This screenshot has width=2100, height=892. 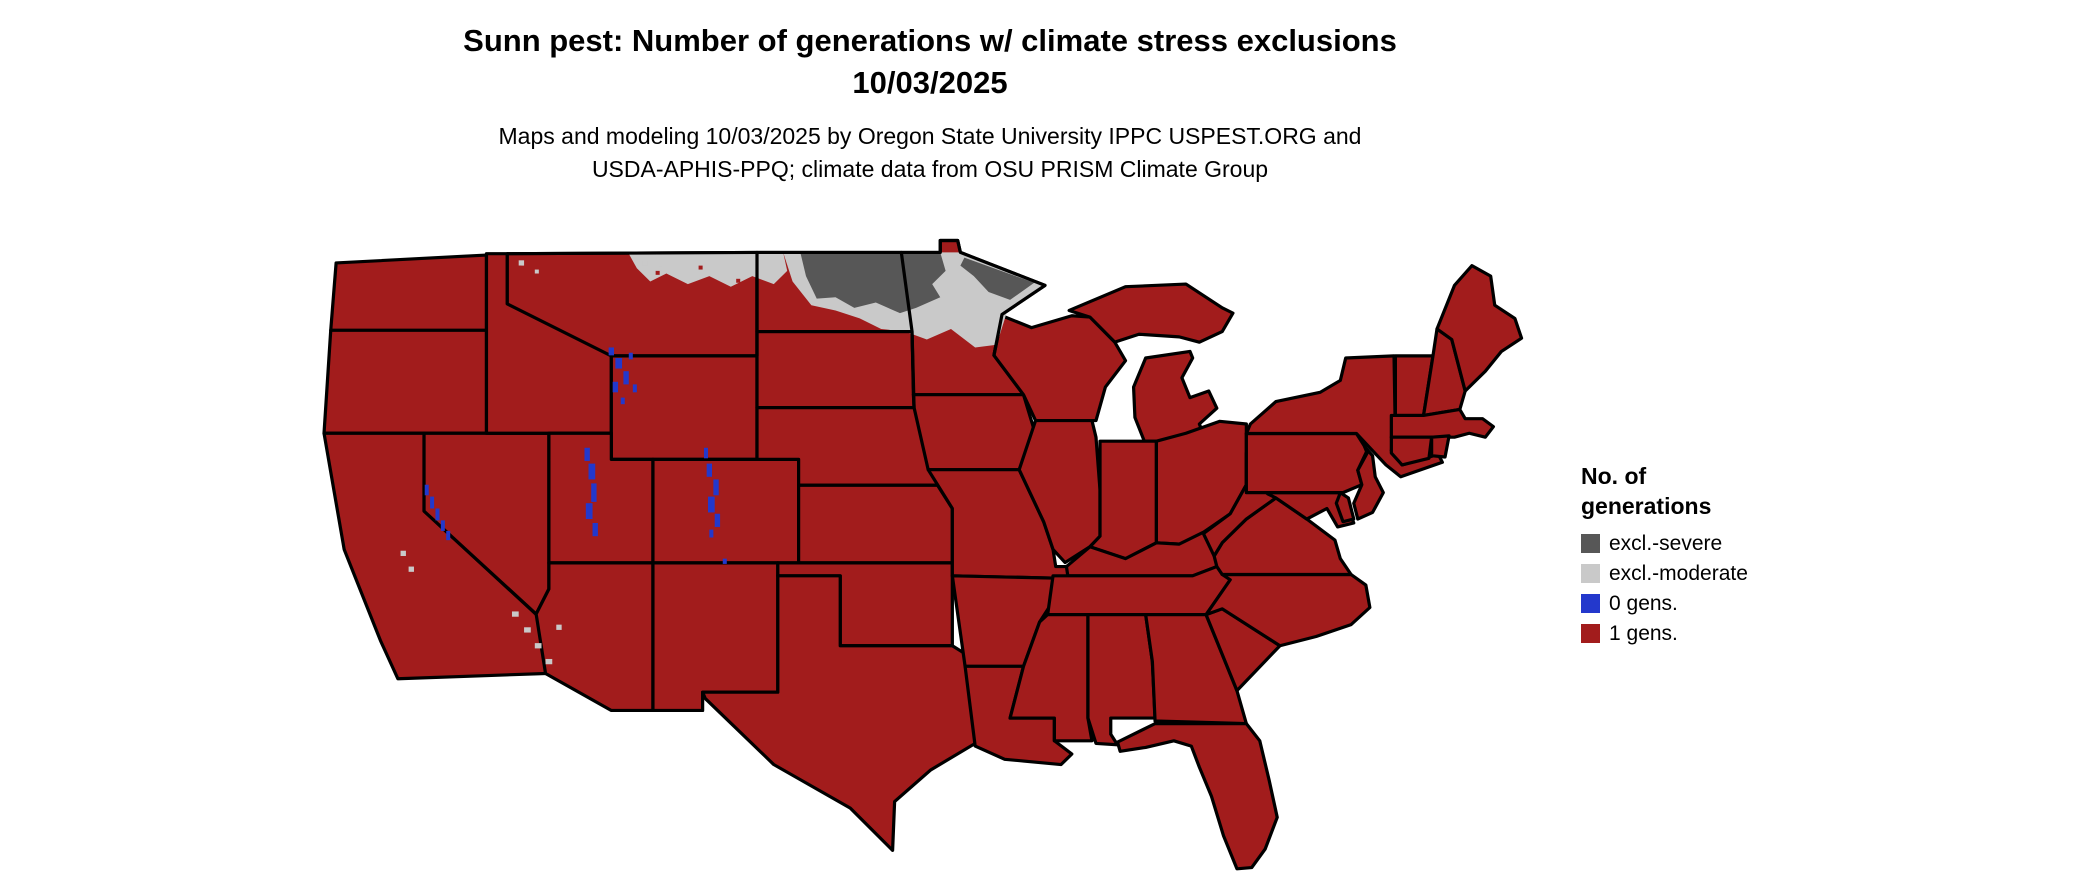 What do you see at coordinates (1175, 396) in the screenshot?
I see `state-michigan-lower-peninsula` at bounding box center [1175, 396].